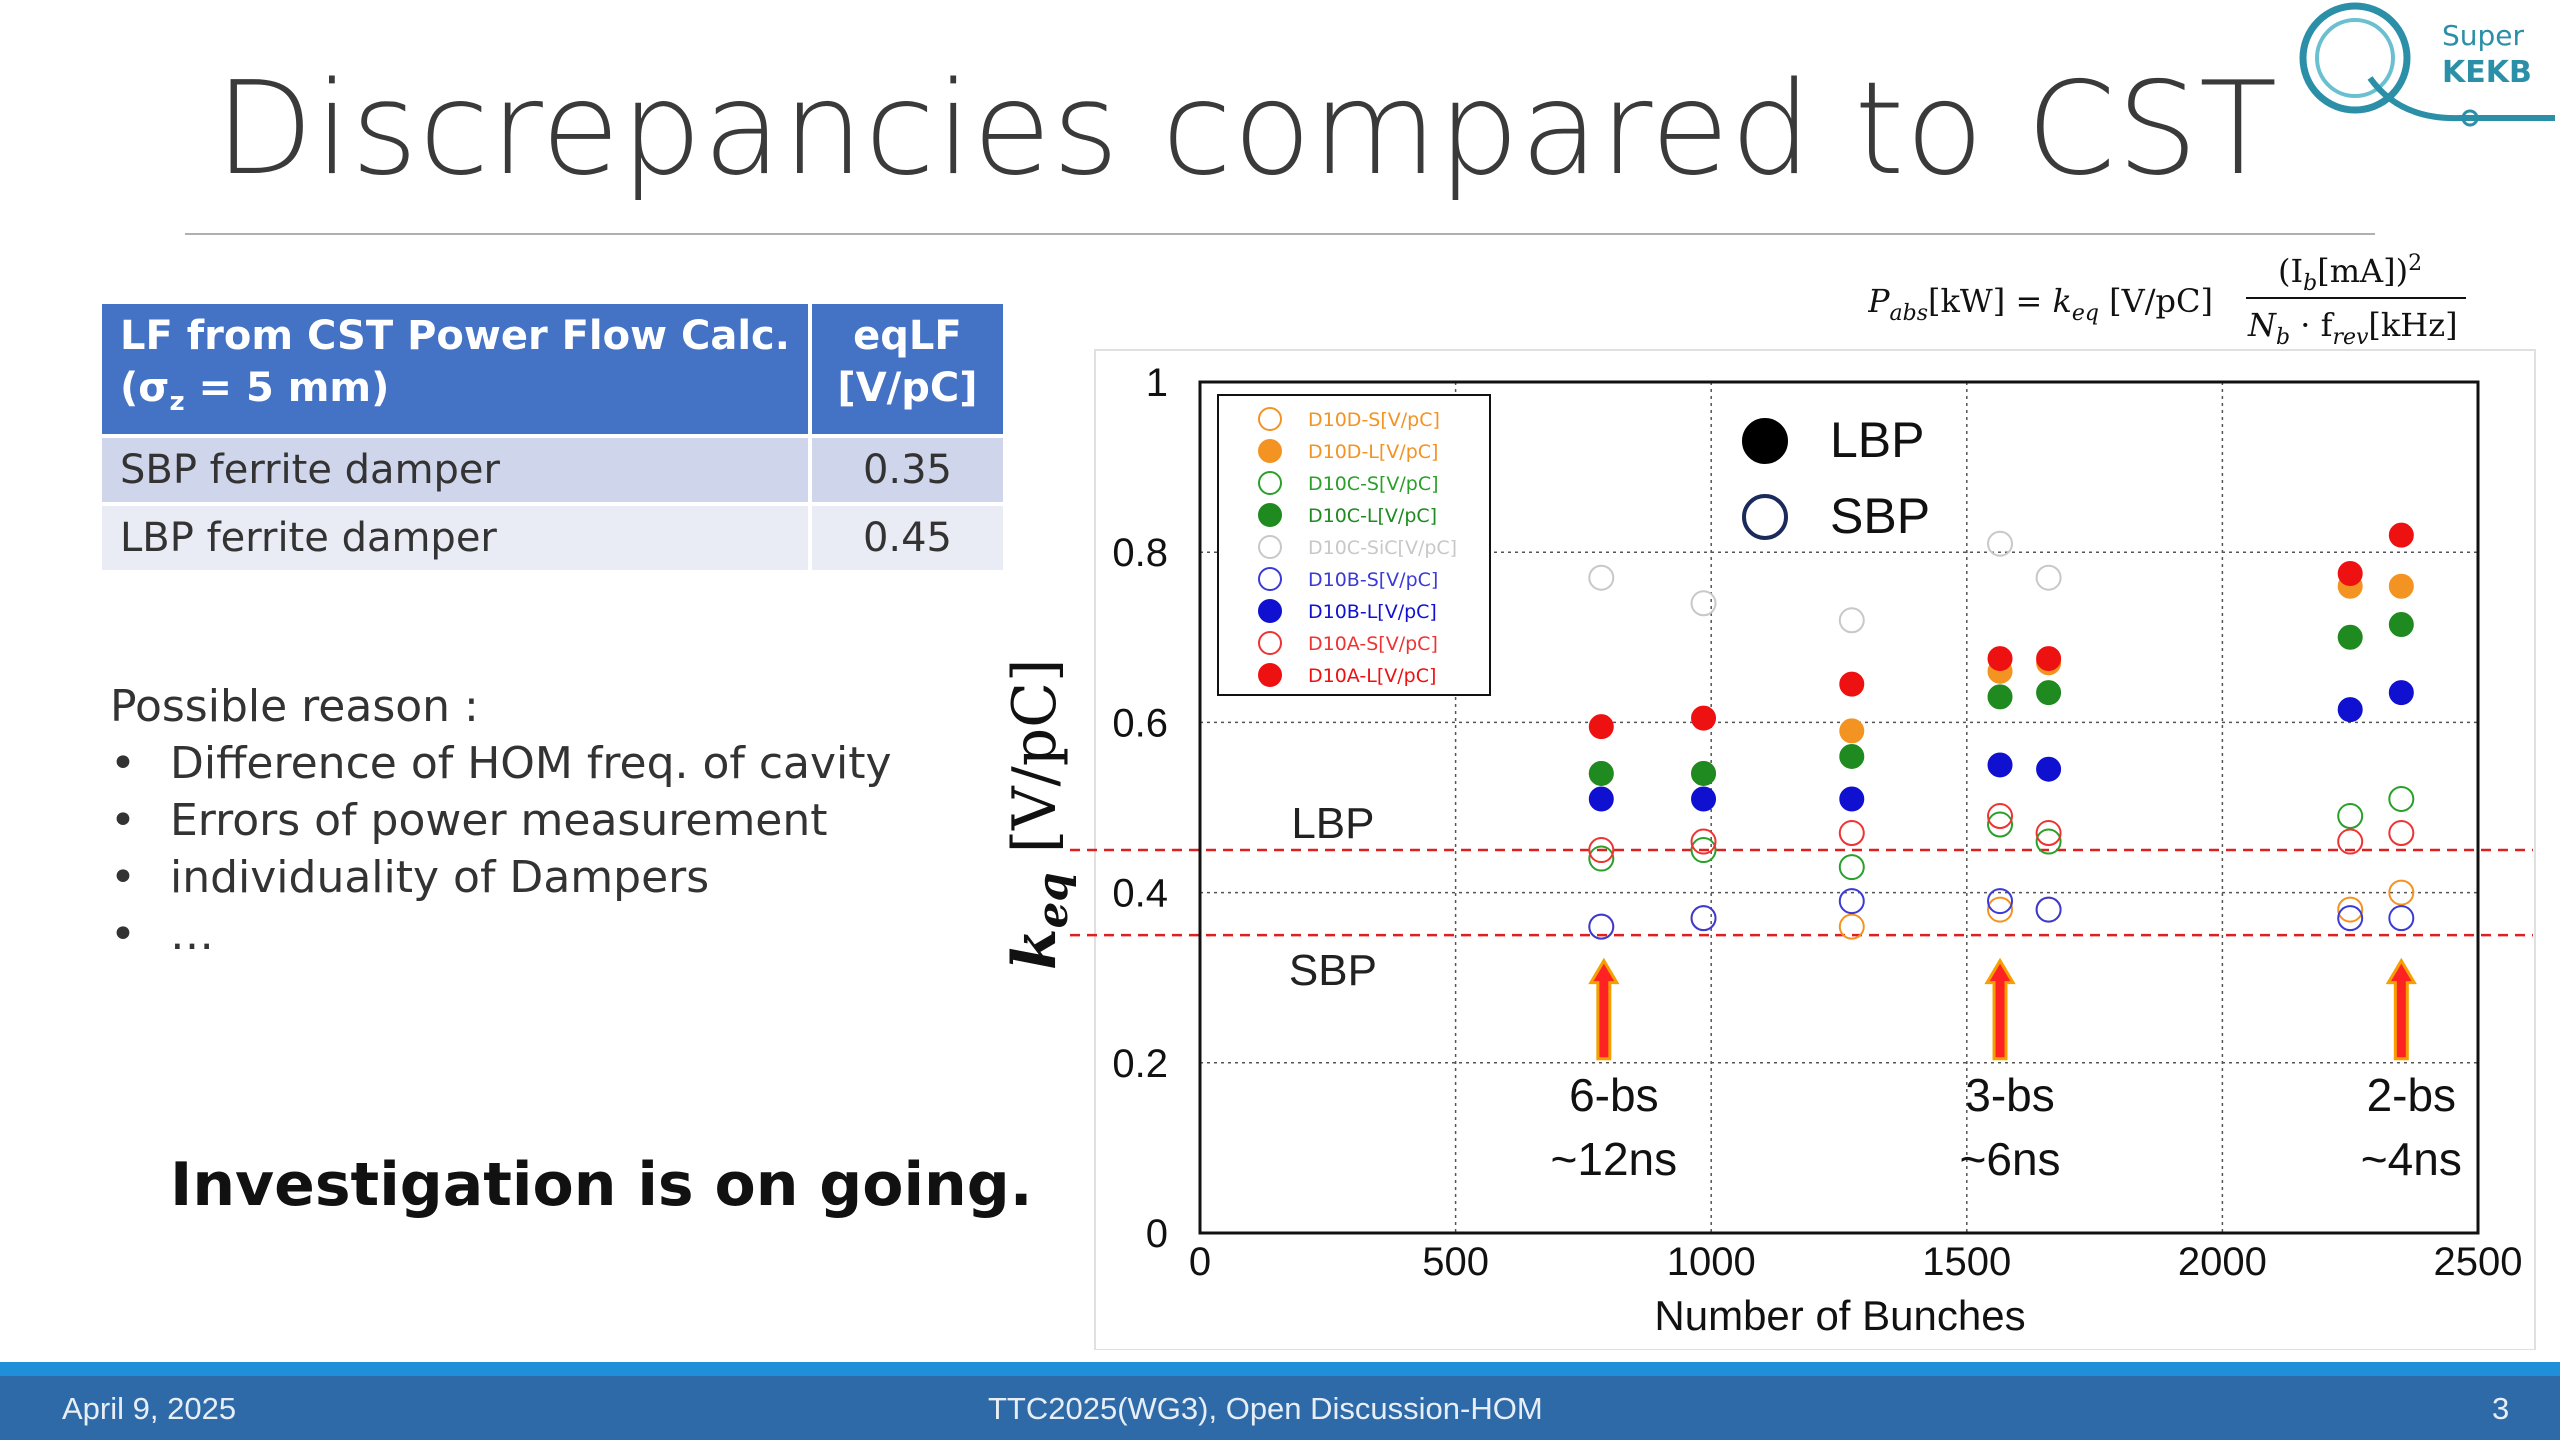 The image size is (2560, 1440). I want to click on footer-event: TTC2025(WG3), Open Discussion-HOM, so click(1265, 1408).